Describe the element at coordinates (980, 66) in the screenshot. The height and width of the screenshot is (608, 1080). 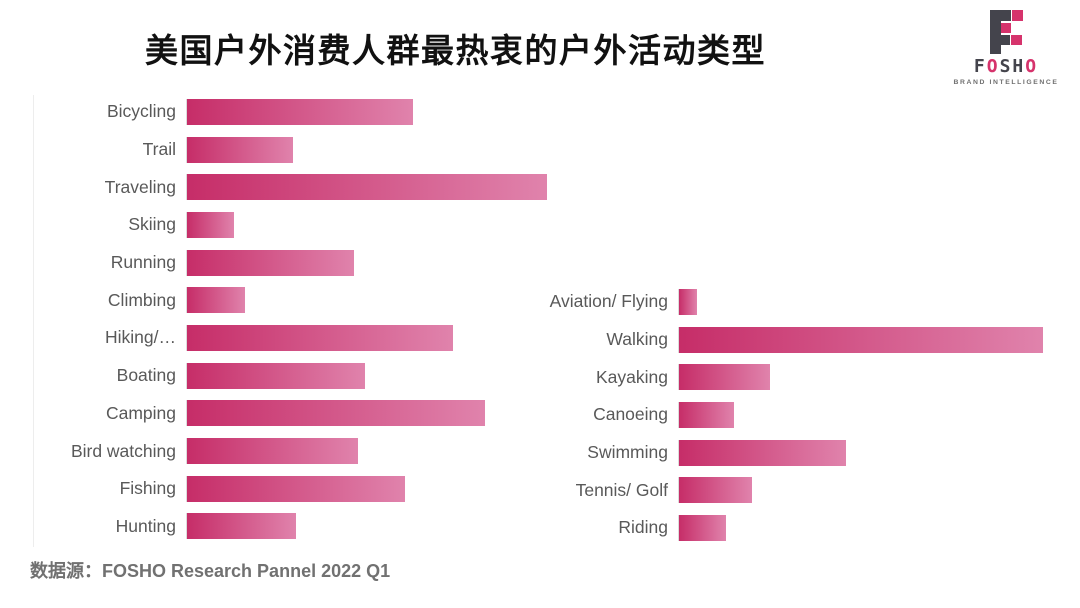
I see `logo-letter: F` at that location.